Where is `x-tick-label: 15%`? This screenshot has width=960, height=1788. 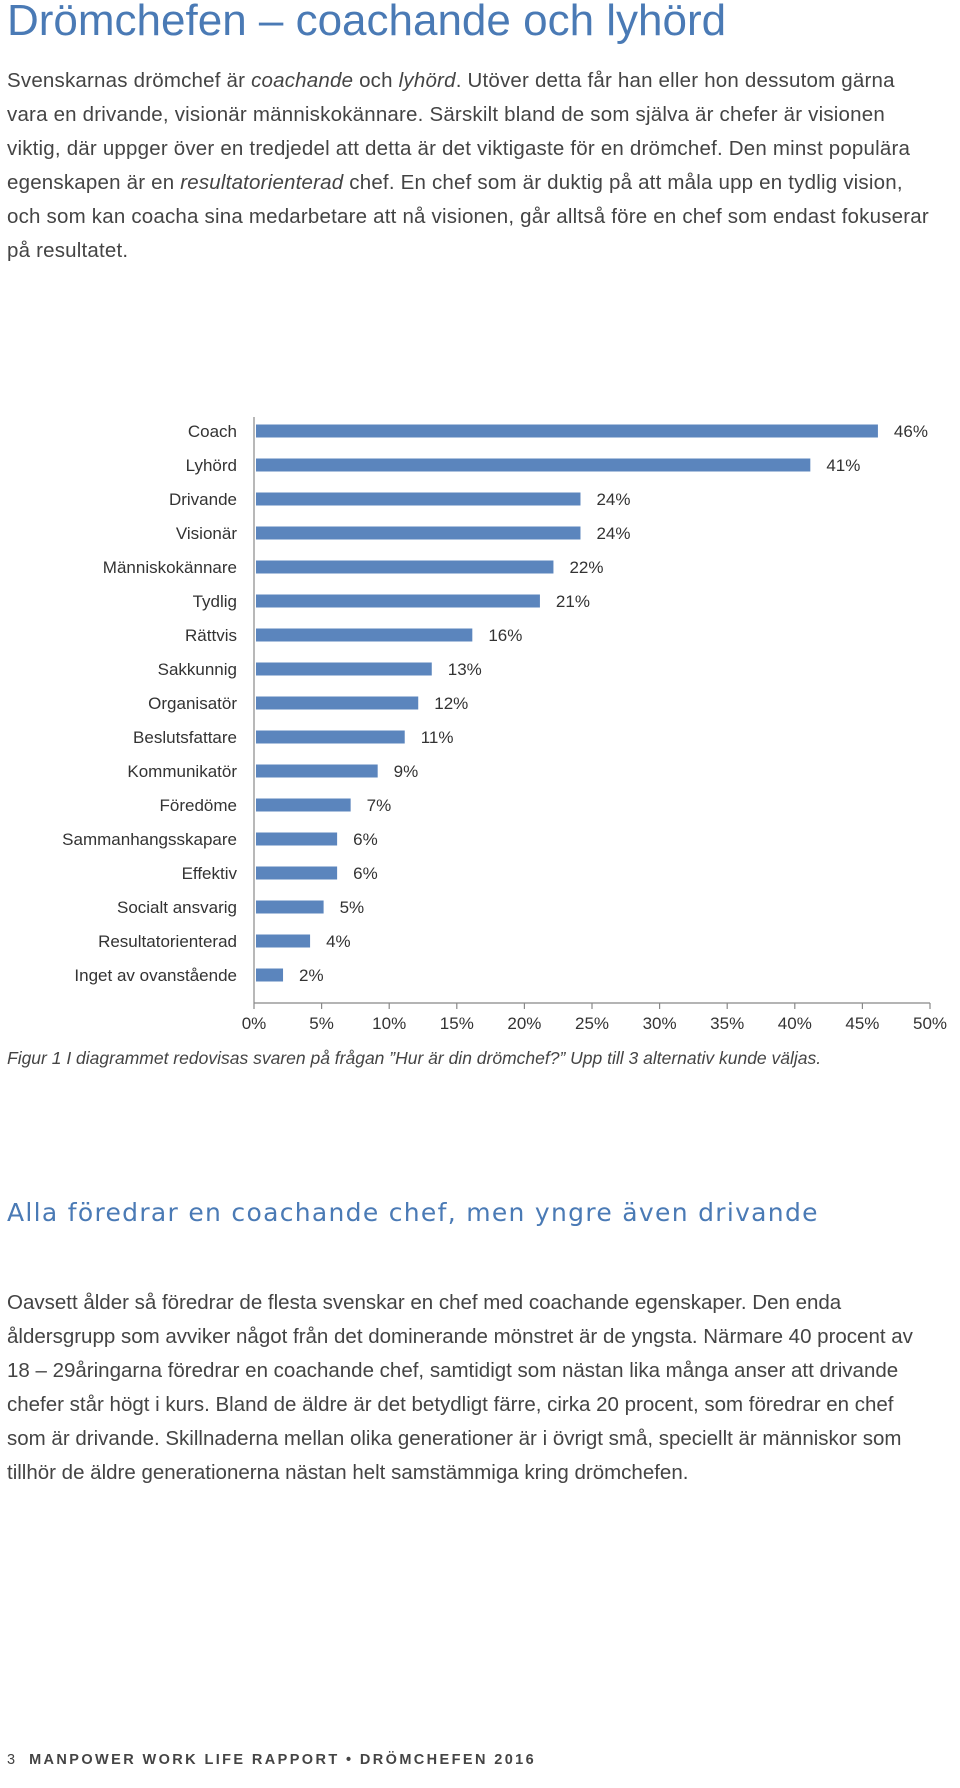 x-tick-label: 15% is located at coordinates (457, 1022).